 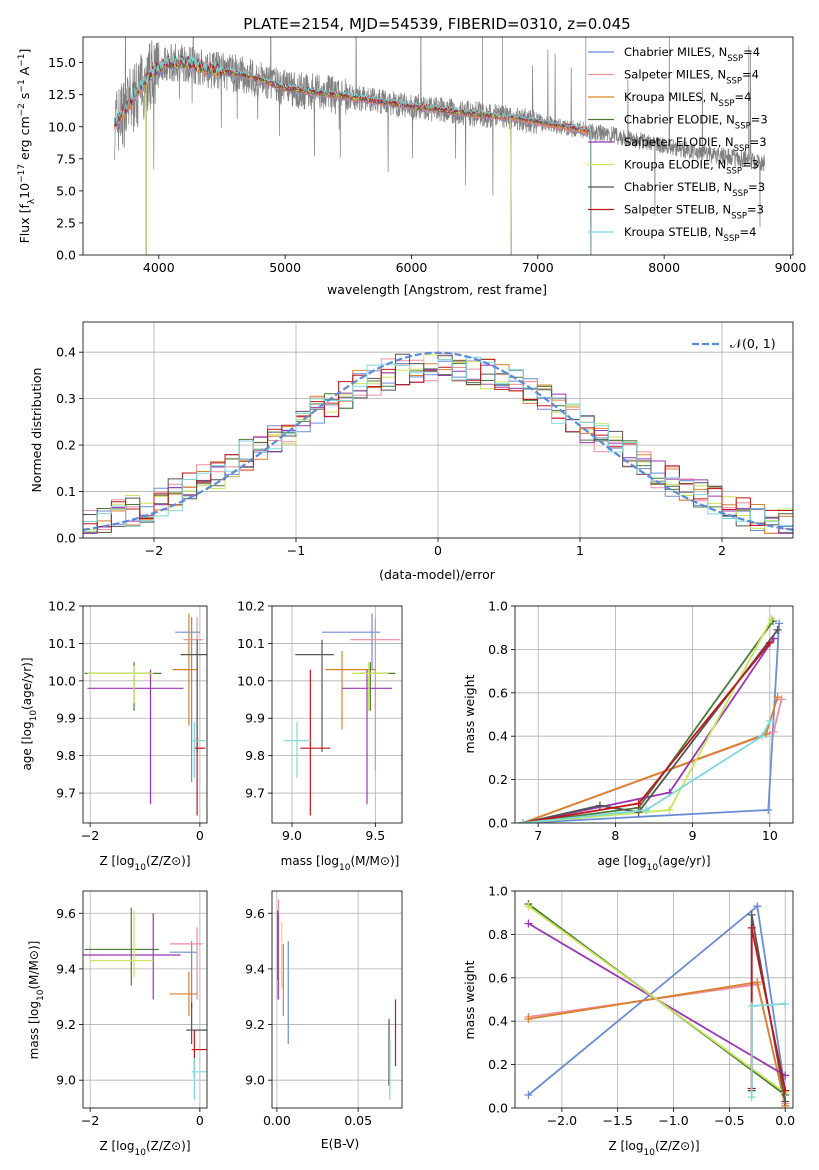 I want to click on x-tick-label: −1.5, so click(x=618, y=1120).